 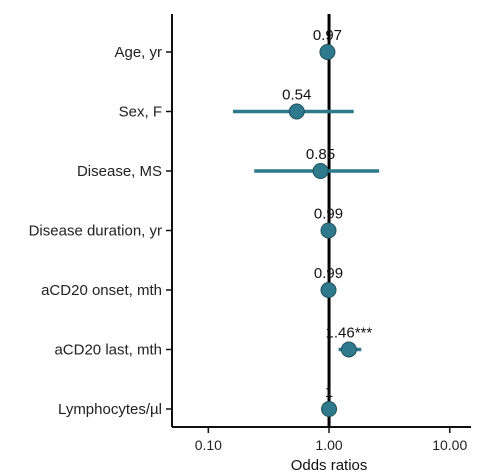 I want to click on category-label: Sex, F, so click(x=140, y=112).